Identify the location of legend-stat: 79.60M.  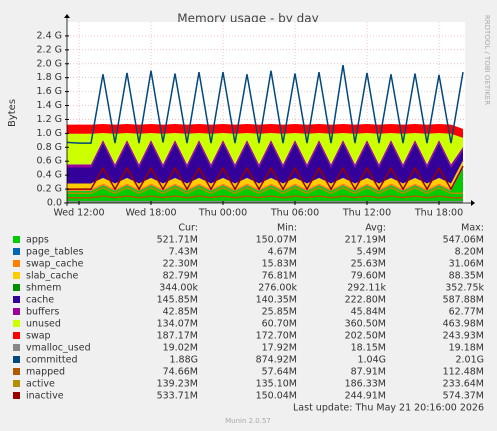
(368, 276).